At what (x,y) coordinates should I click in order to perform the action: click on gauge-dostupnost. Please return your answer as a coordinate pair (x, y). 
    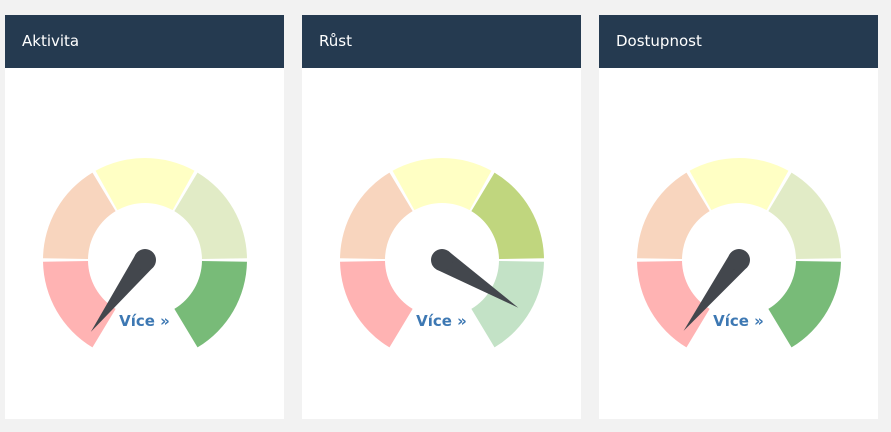
    Looking at the image, I should click on (739, 253).